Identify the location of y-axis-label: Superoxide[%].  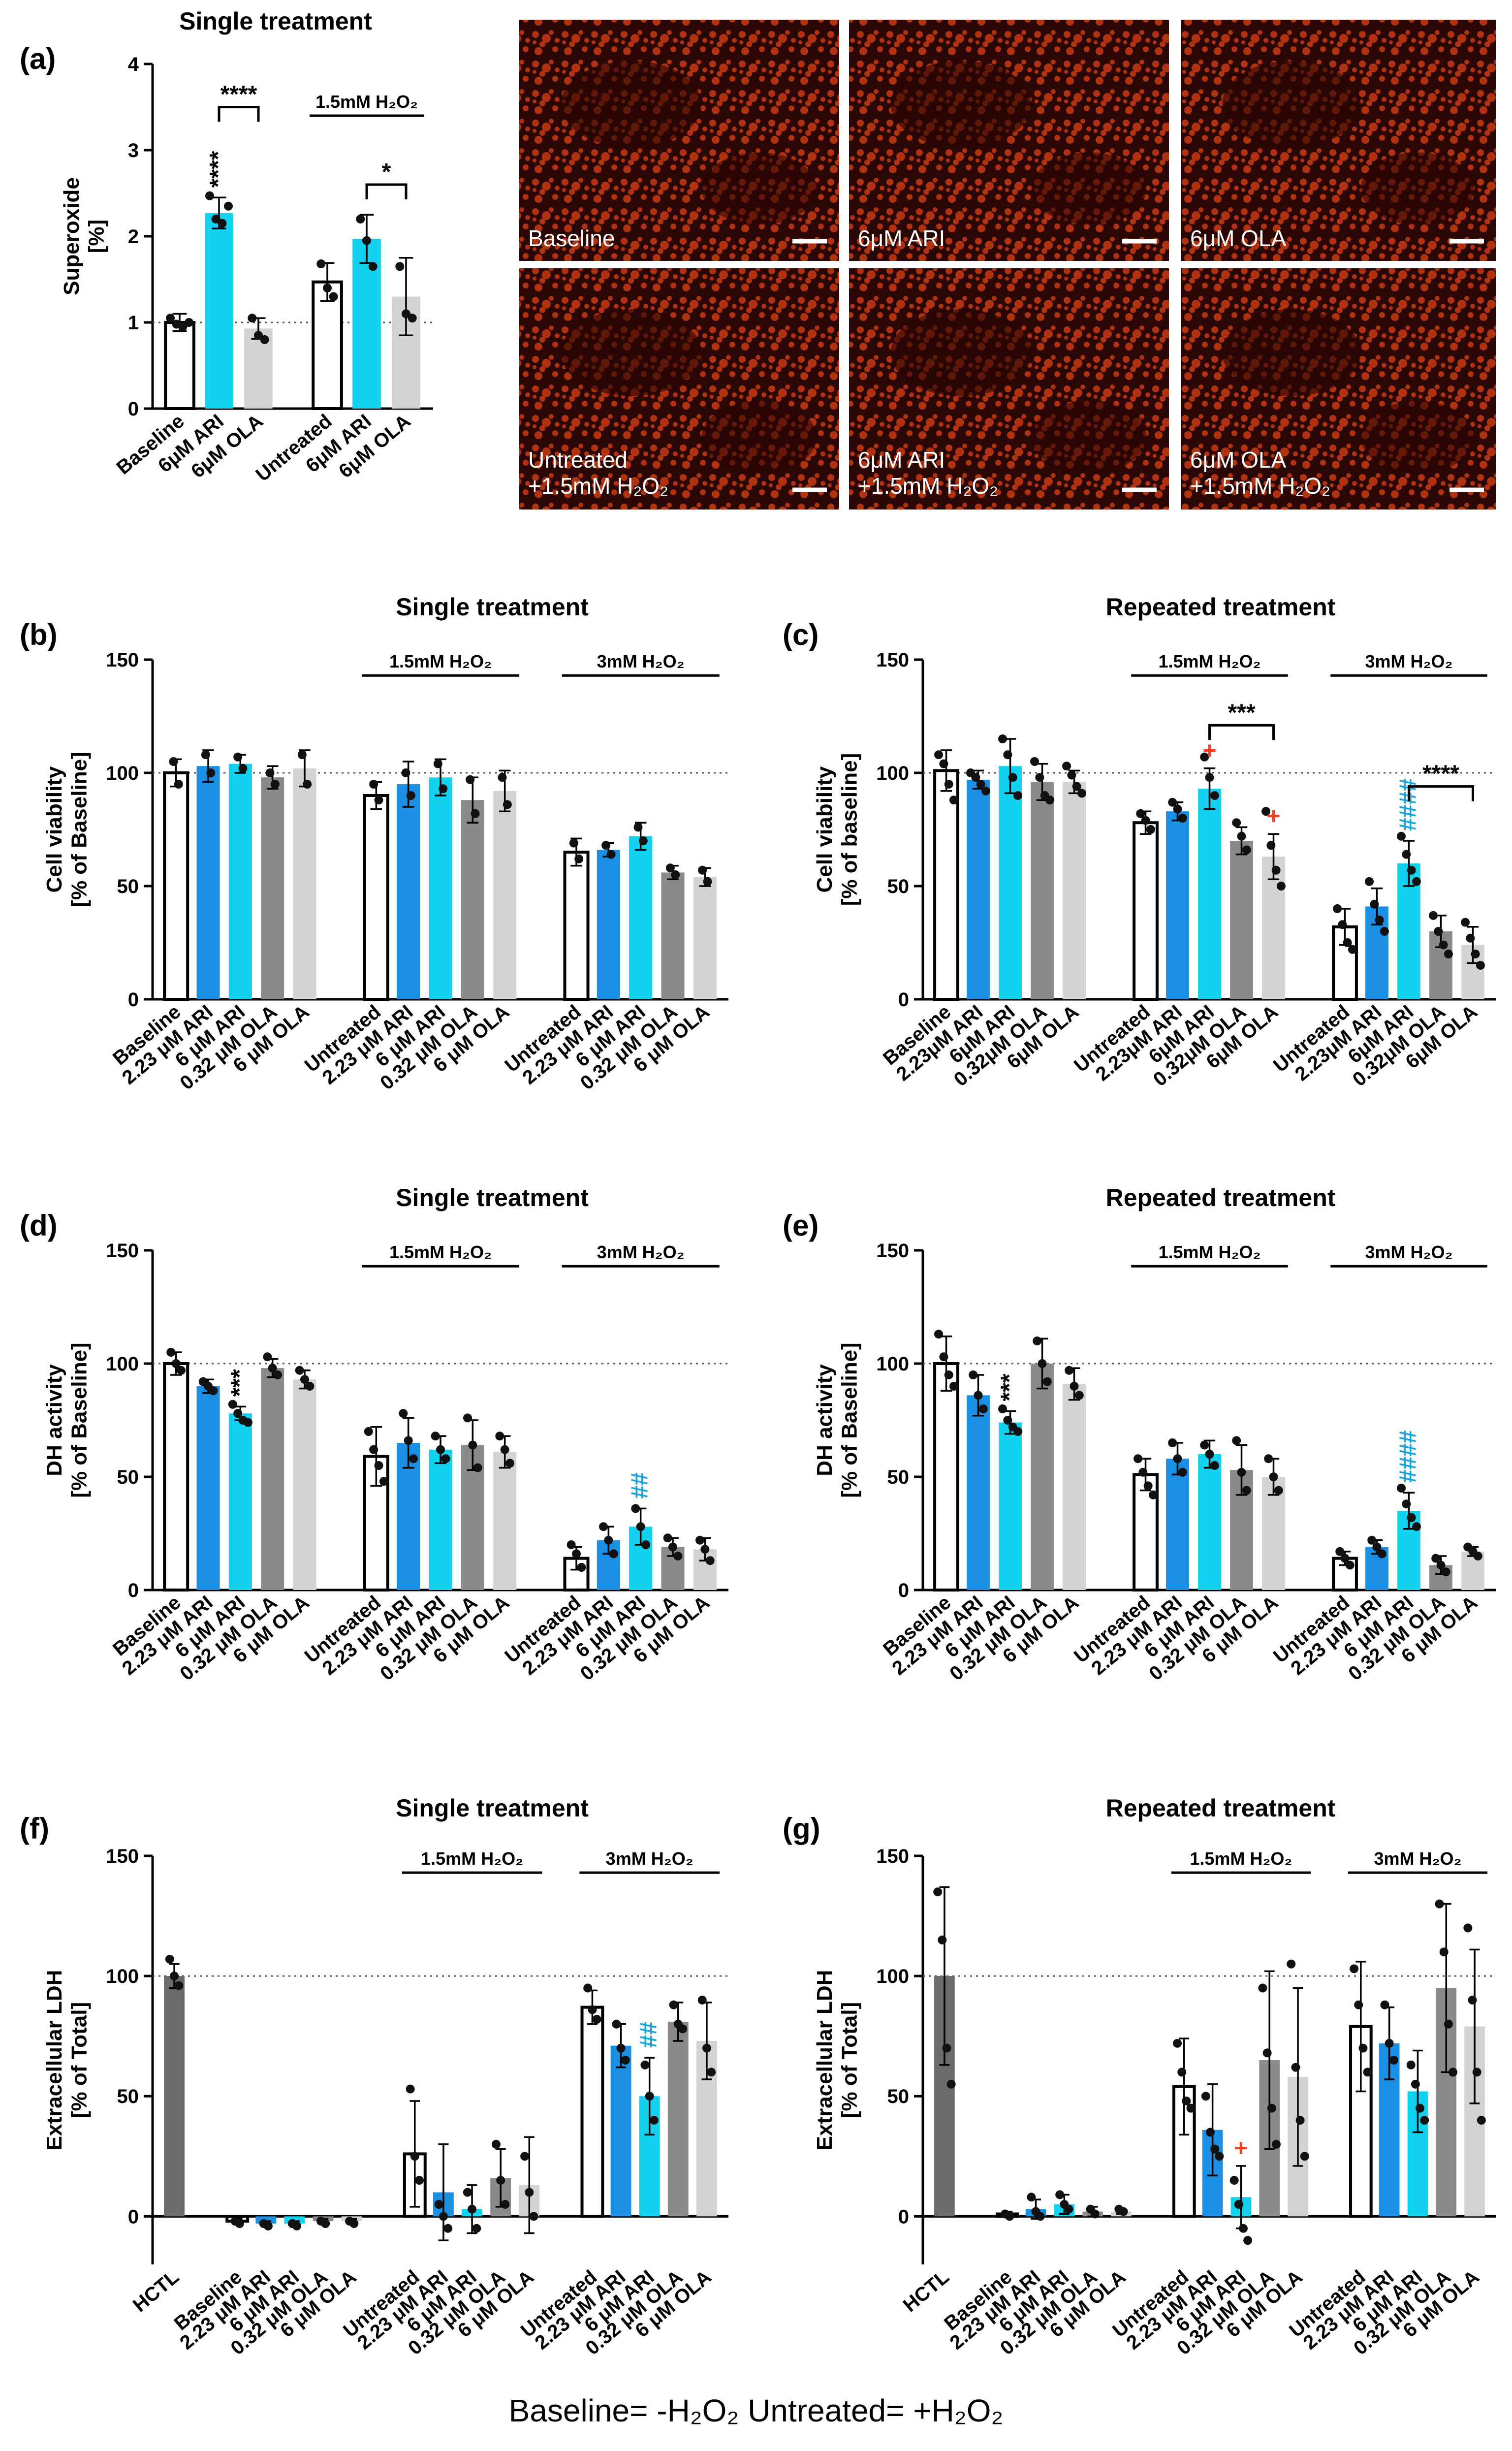
(84, 236).